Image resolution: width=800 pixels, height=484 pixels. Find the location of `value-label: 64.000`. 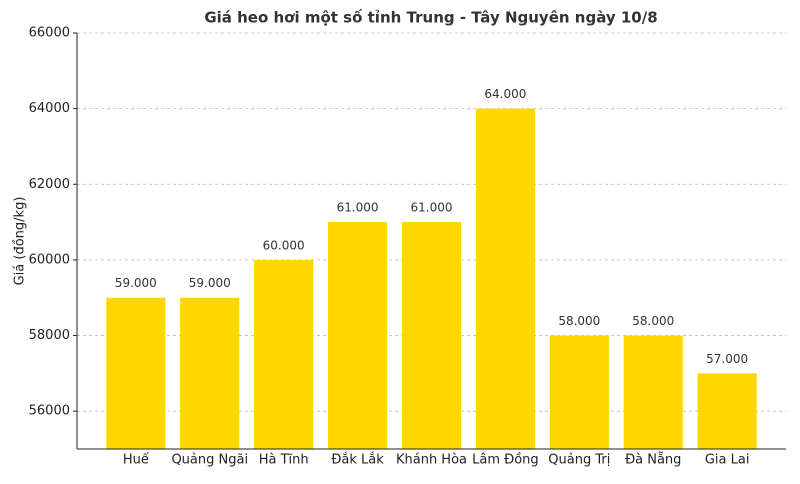

value-label: 64.000 is located at coordinates (505, 94).